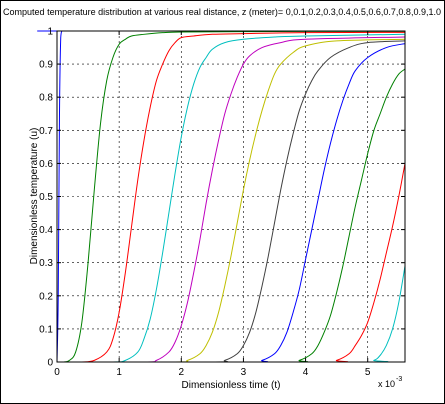 The width and height of the screenshot is (445, 404). I want to click on y-tick-label: 0, so click(50, 363).